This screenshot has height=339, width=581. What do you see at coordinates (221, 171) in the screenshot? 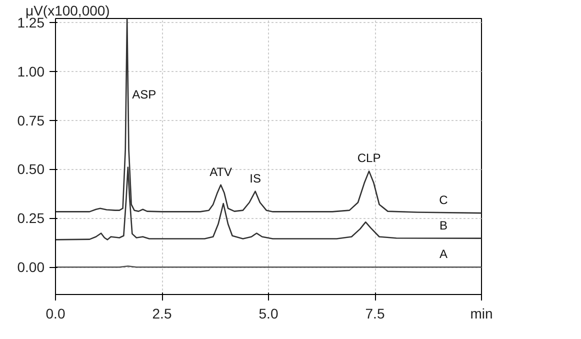
I see `annotation: ATV` at bounding box center [221, 171].